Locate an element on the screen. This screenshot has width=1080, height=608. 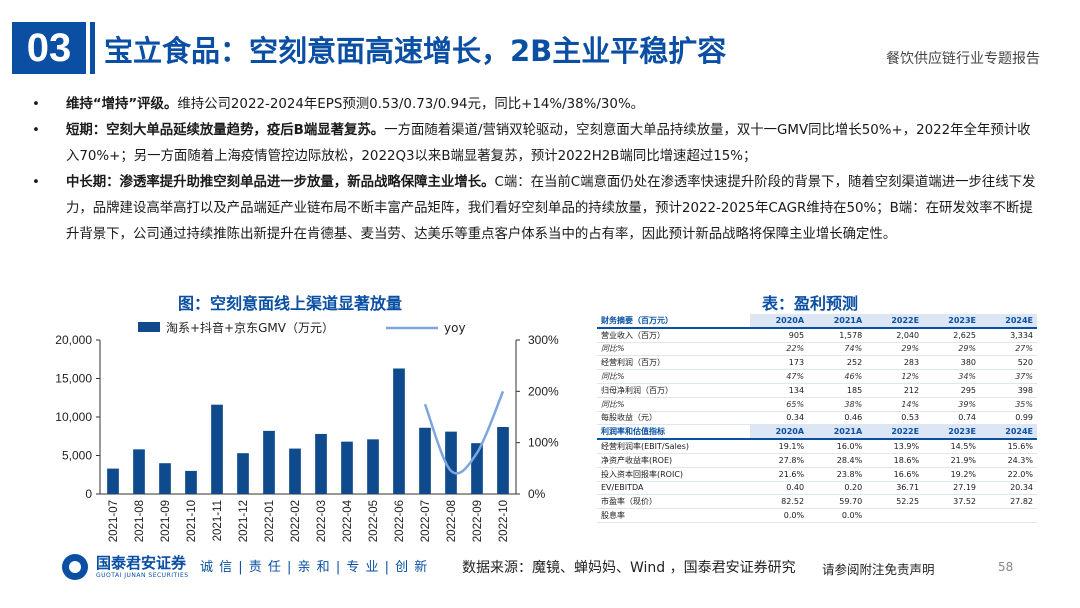
cell-value: 18.6% is located at coordinates (895, 460).